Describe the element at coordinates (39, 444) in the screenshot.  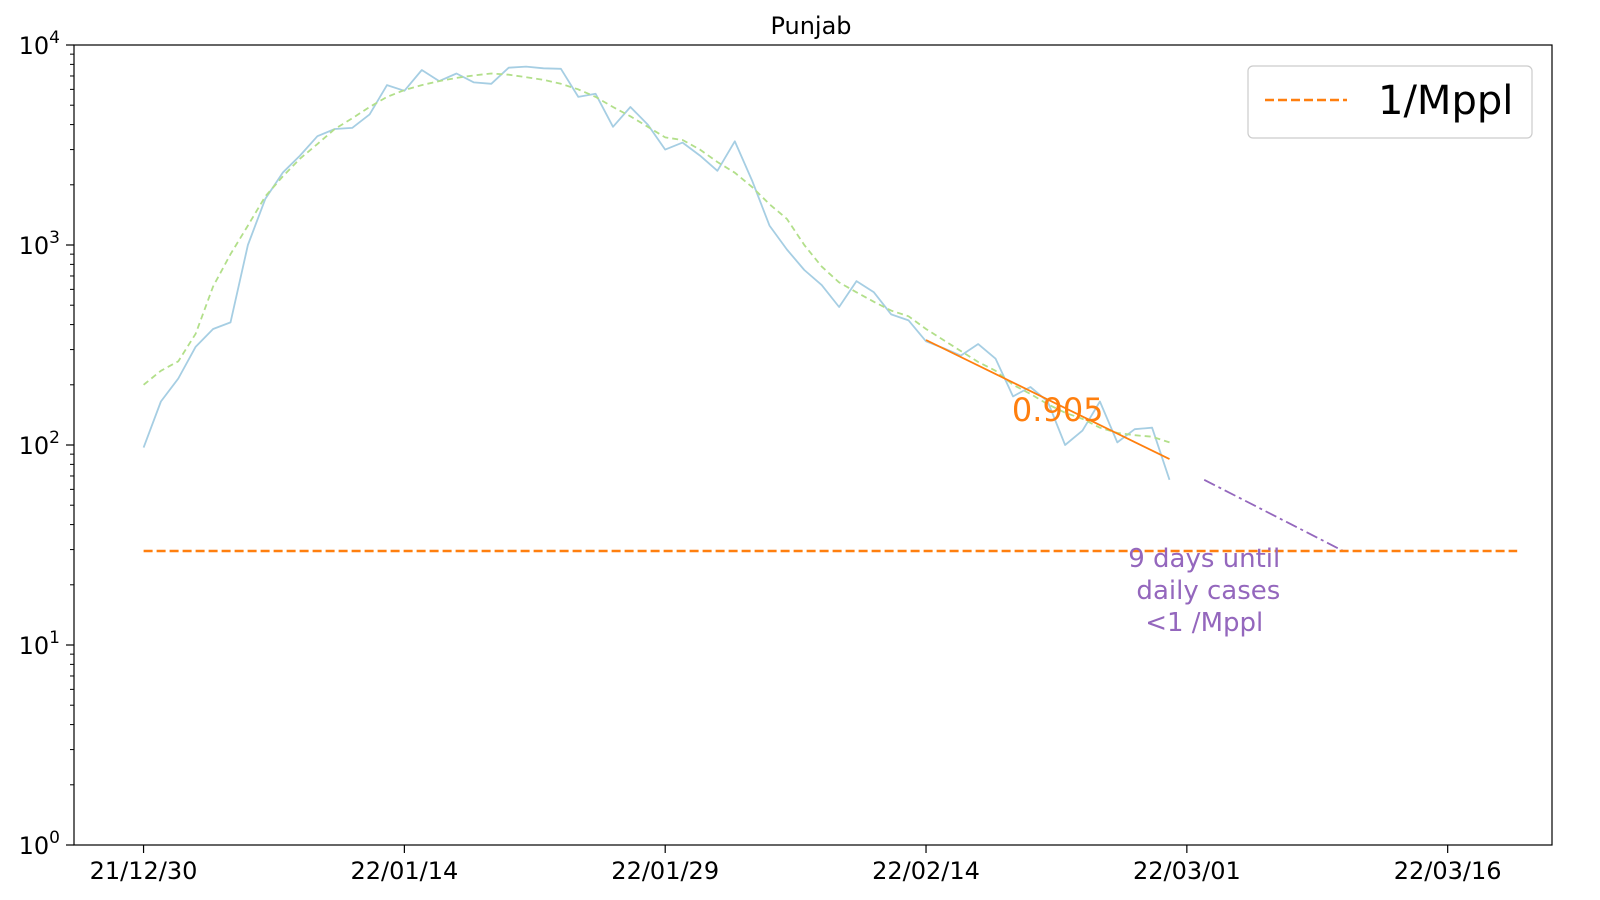
I see `y-tick-label-2: 10²` at that location.